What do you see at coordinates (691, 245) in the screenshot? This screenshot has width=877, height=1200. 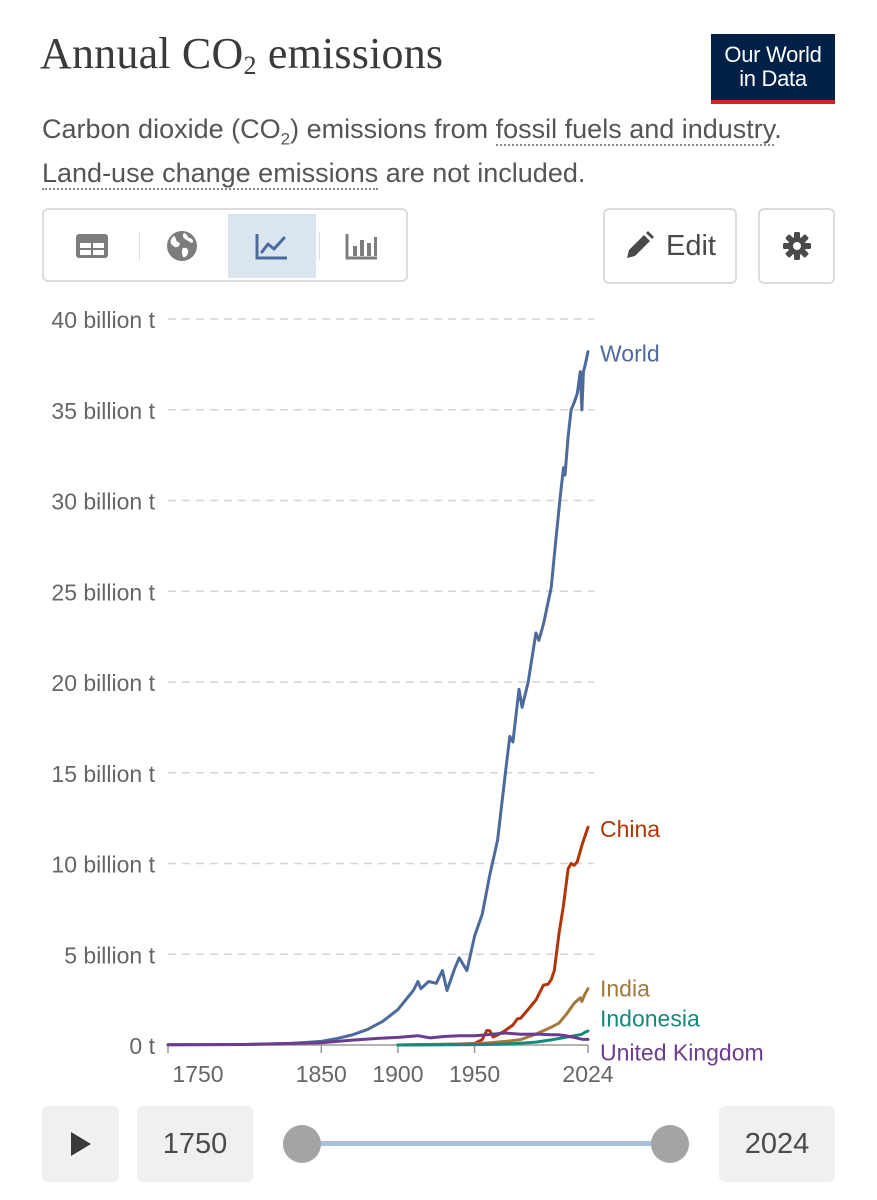 I see `edit-label: Edit` at bounding box center [691, 245].